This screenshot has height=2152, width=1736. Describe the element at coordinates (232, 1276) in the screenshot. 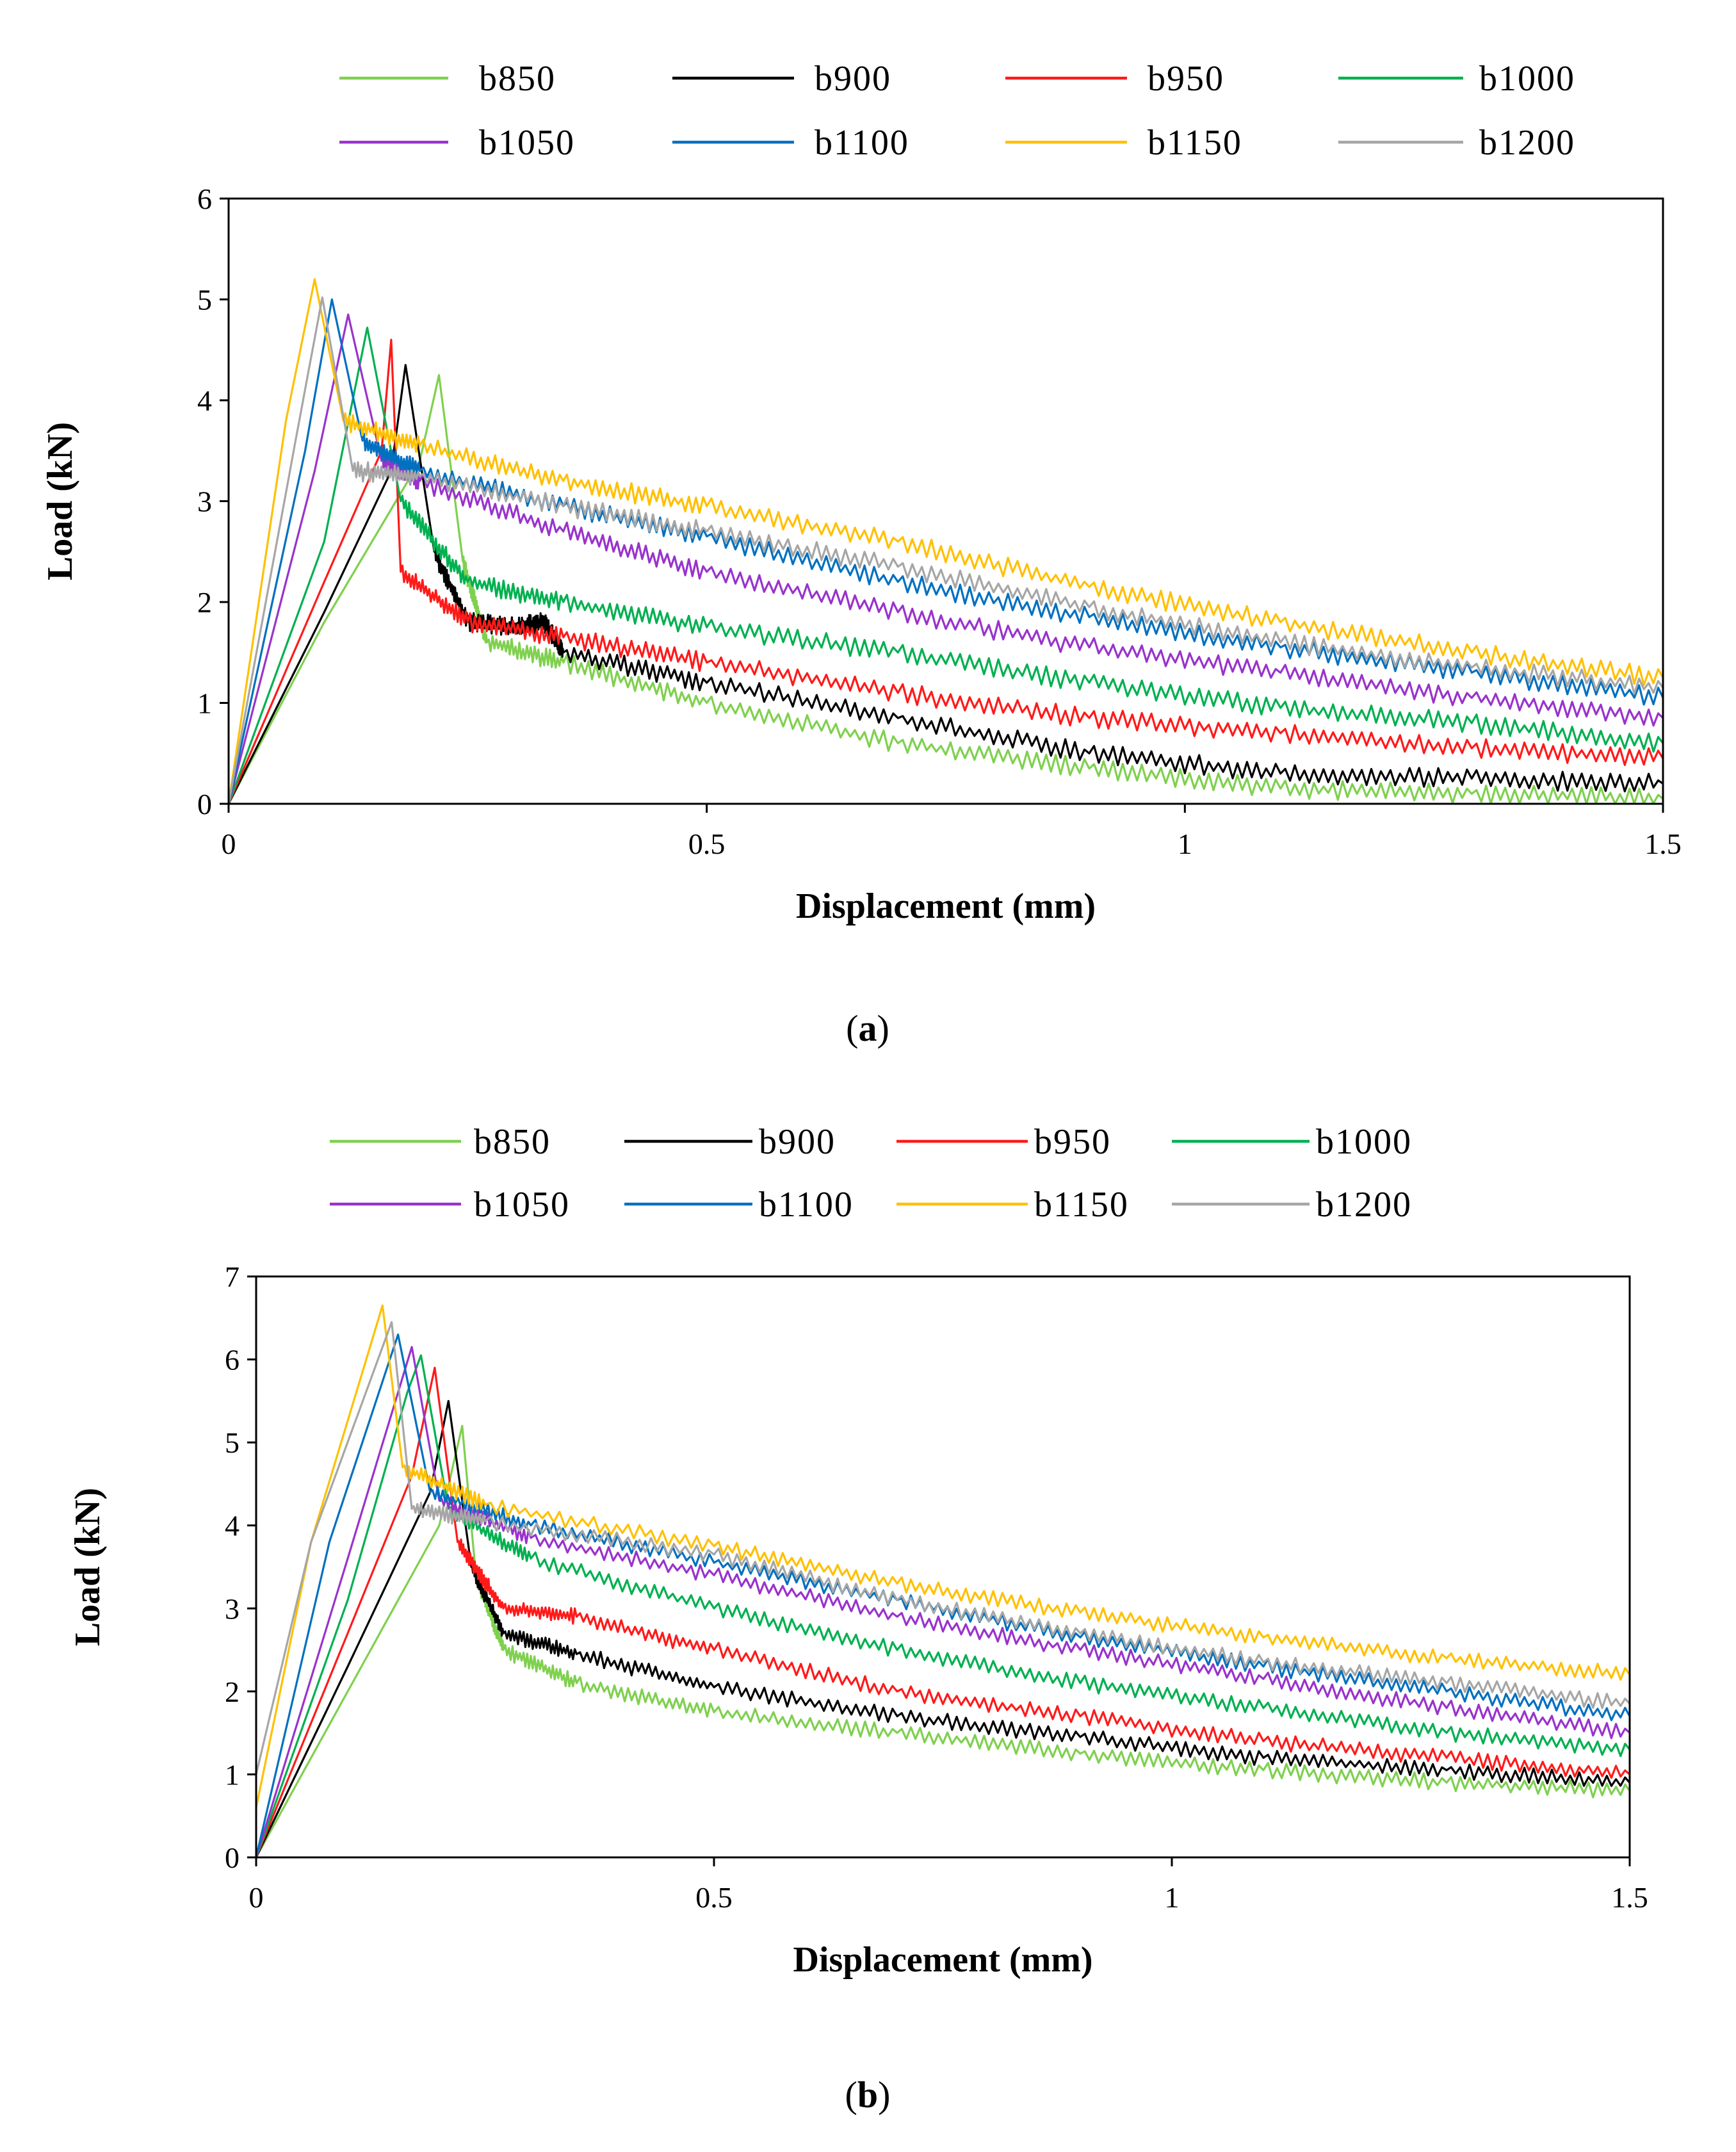

I see `y-tick-label: 7` at that location.